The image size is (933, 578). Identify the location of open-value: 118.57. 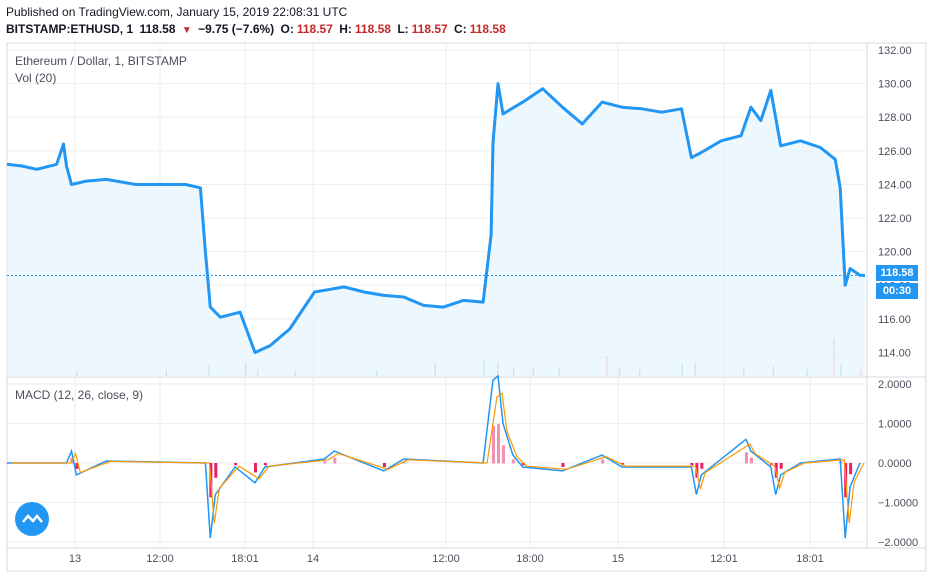
(314, 29).